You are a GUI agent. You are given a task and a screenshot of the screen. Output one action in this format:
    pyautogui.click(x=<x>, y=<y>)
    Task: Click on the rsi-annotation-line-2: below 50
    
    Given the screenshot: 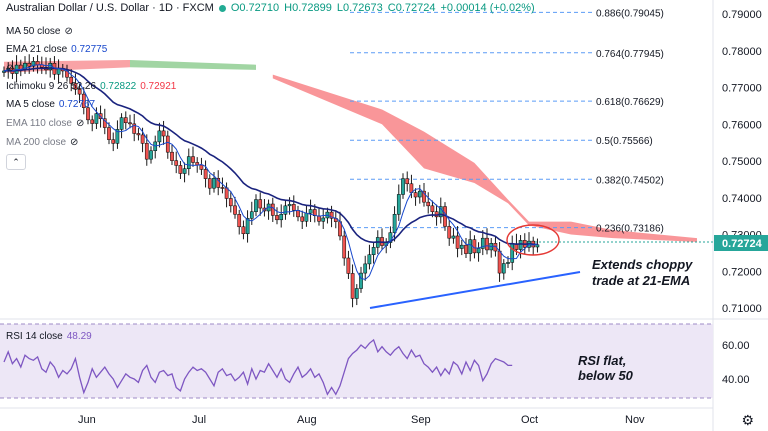 What is the action you would take?
    pyautogui.click(x=606, y=375)
    